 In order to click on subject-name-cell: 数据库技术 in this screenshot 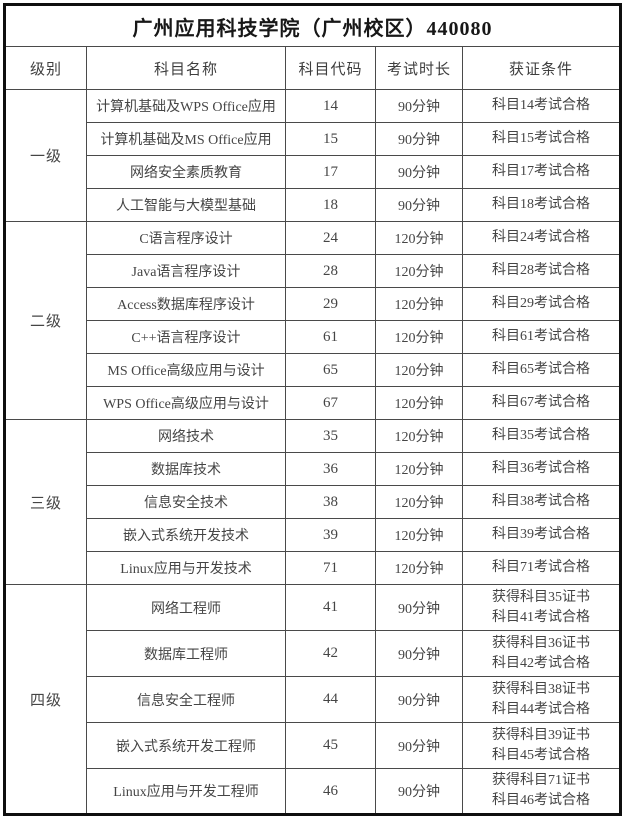, I will do `click(186, 469)`.